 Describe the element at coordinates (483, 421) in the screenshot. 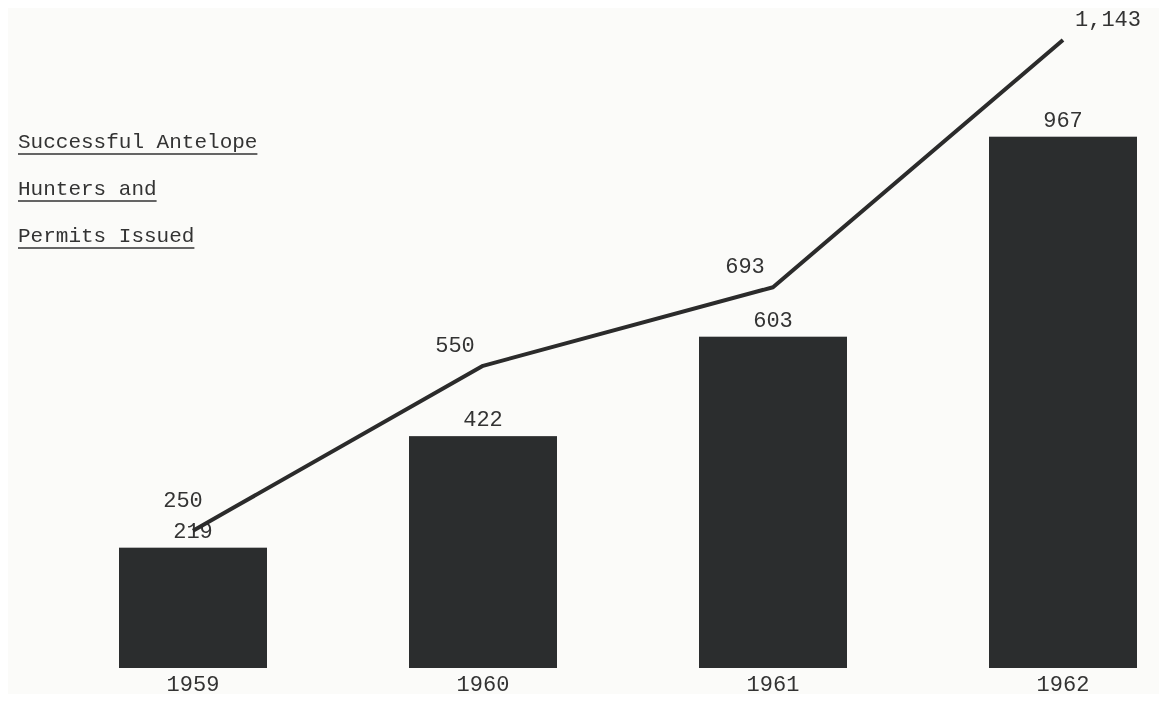

I see `data-label: 422` at that location.